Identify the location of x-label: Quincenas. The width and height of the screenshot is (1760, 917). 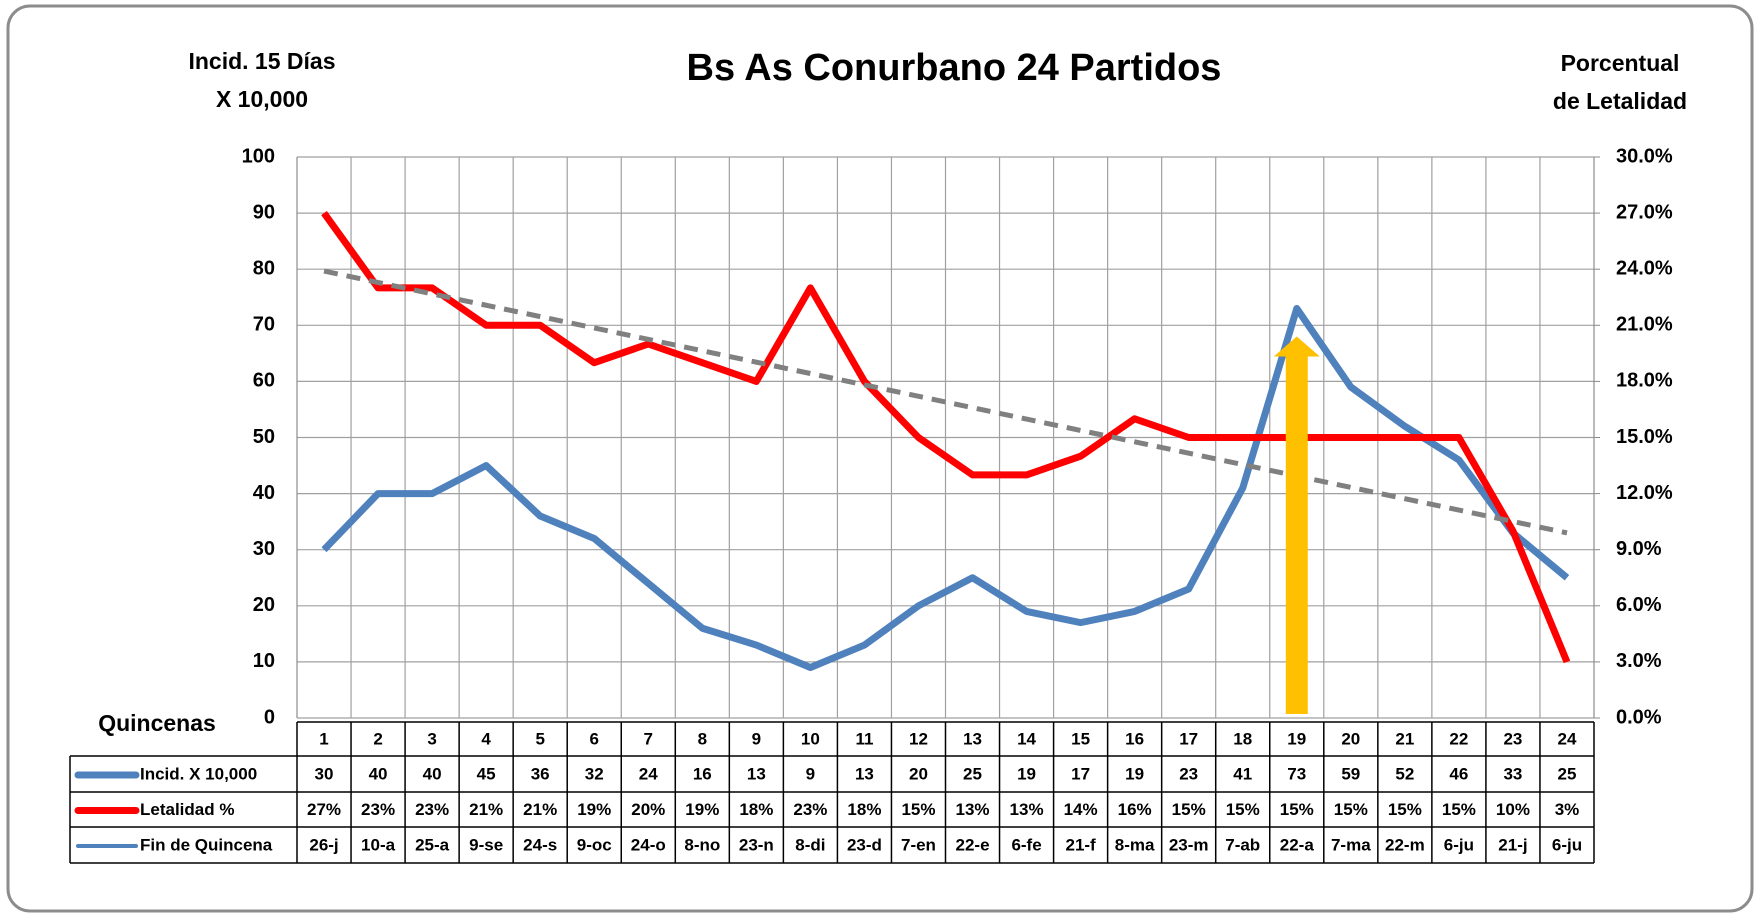
(157, 723).